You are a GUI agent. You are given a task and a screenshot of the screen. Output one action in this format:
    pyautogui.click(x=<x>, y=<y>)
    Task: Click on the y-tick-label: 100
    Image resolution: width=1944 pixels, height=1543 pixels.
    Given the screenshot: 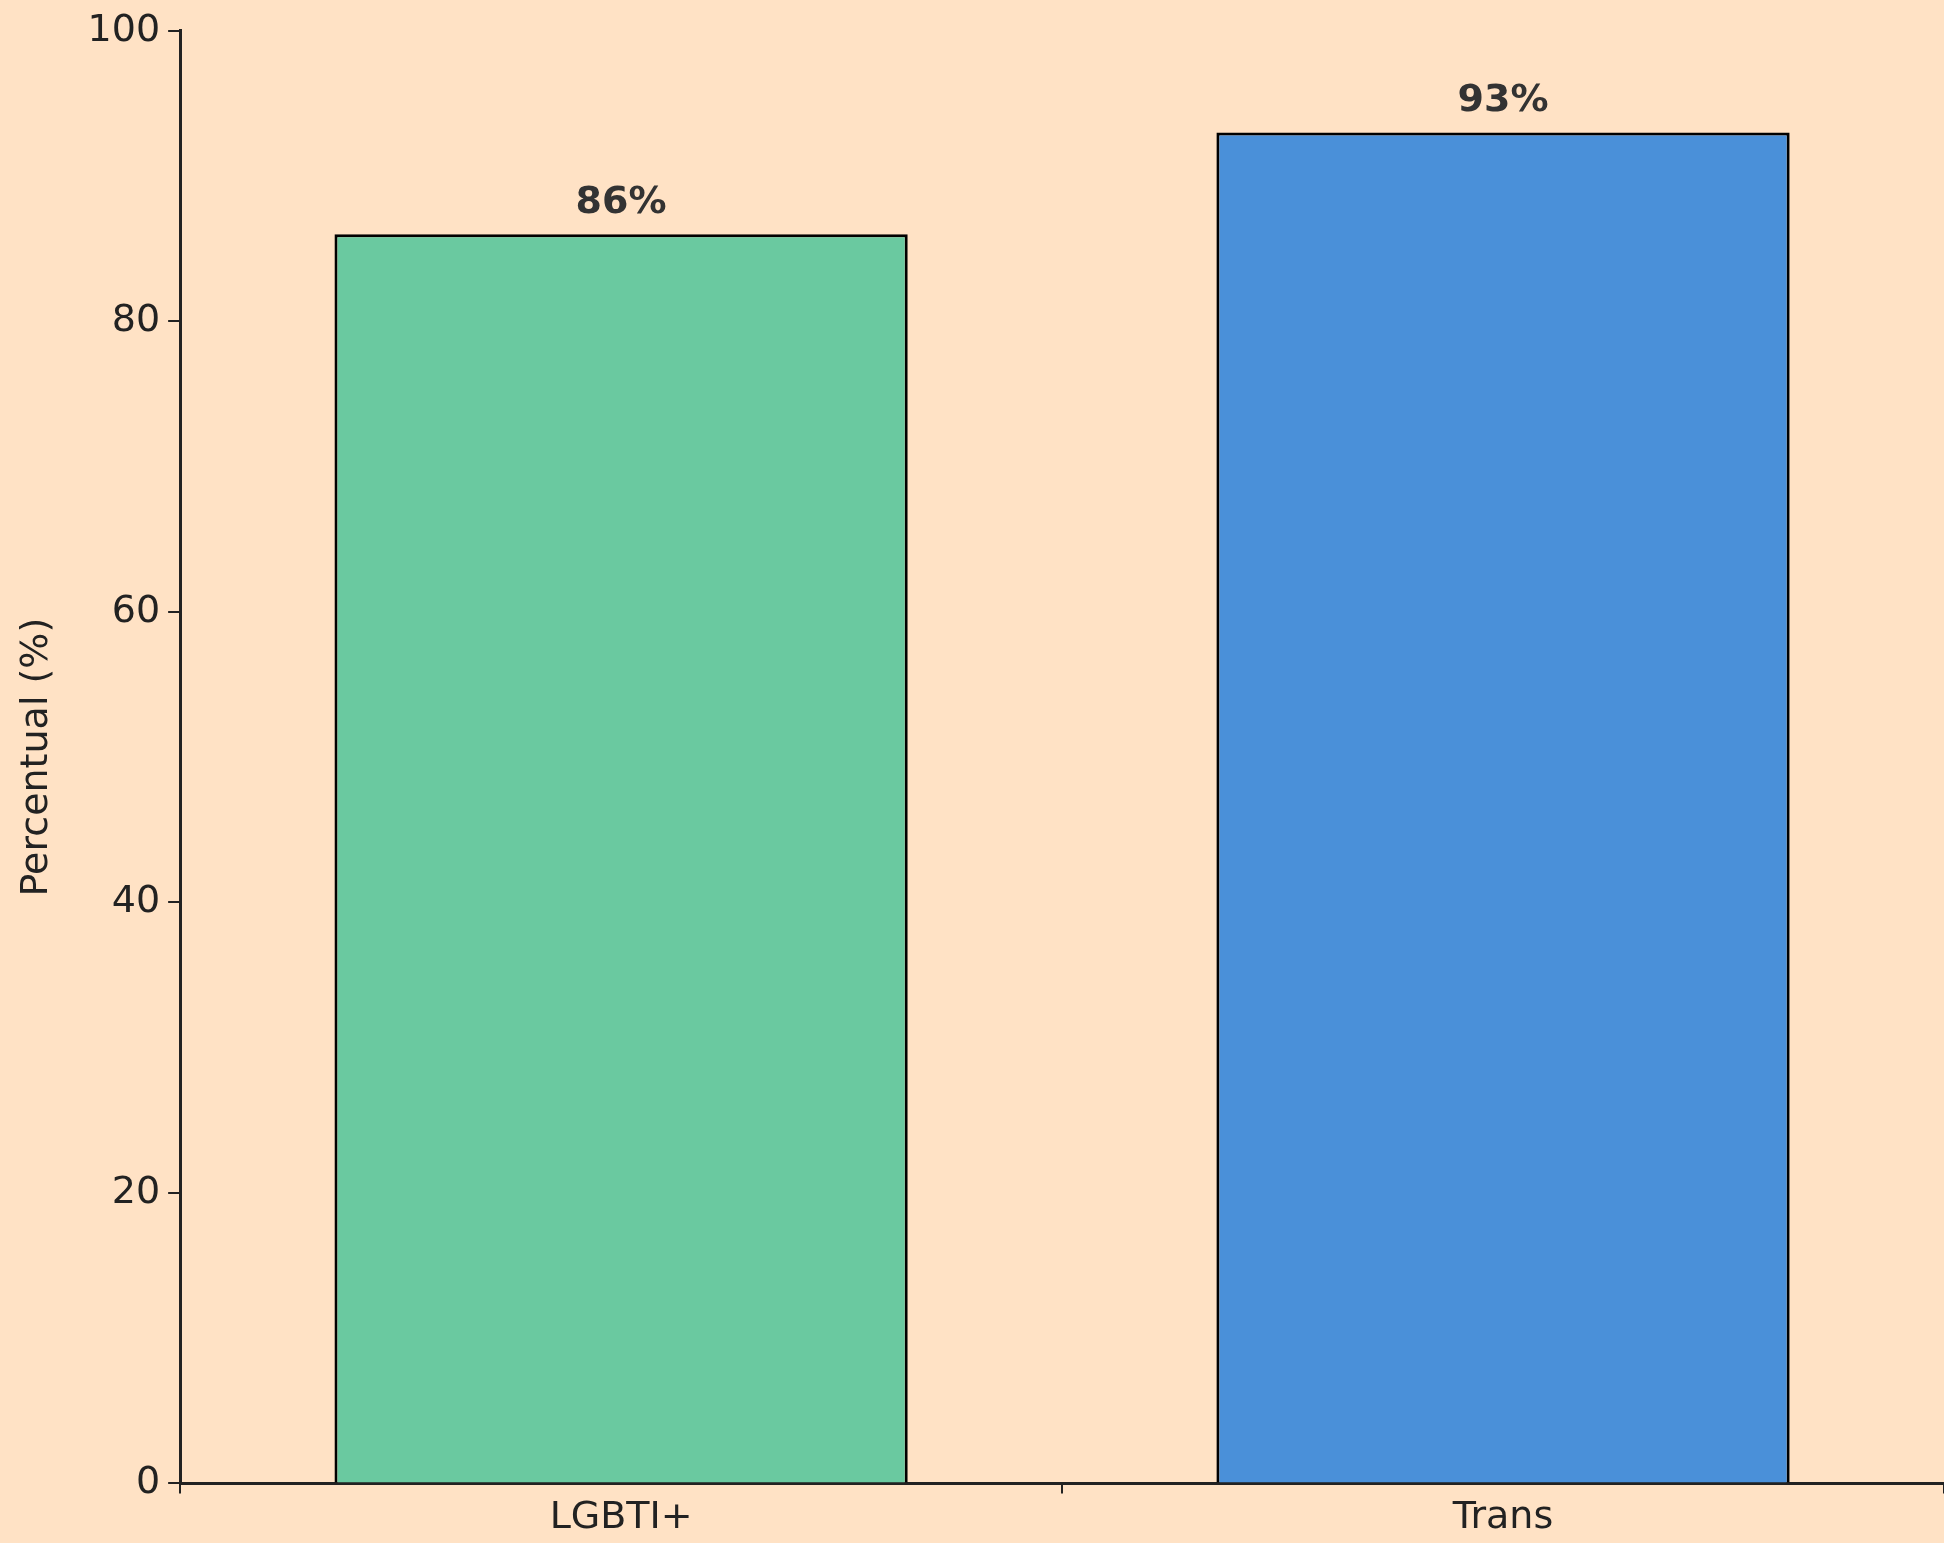 What is the action you would take?
    pyautogui.click(x=124, y=27)
    